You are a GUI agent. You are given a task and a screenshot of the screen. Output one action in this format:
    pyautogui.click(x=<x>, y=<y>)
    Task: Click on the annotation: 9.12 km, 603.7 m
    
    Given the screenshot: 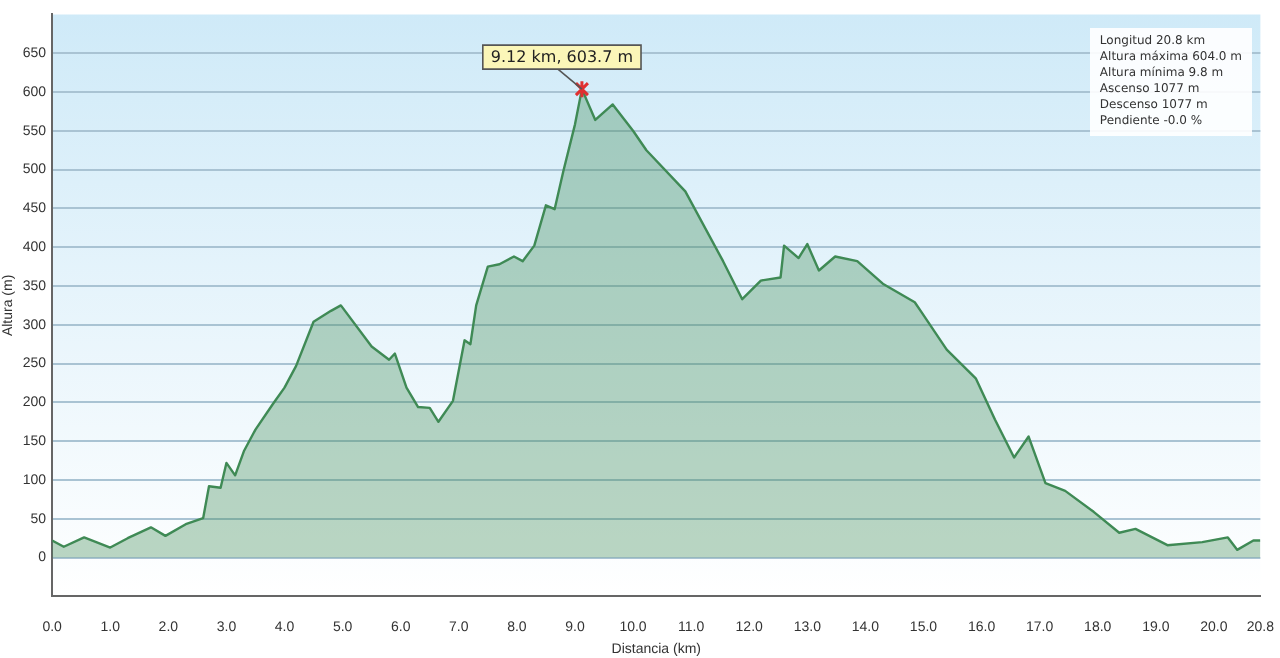 What is the action you would take?
    pyautogui.click(x=562, y=57)
    